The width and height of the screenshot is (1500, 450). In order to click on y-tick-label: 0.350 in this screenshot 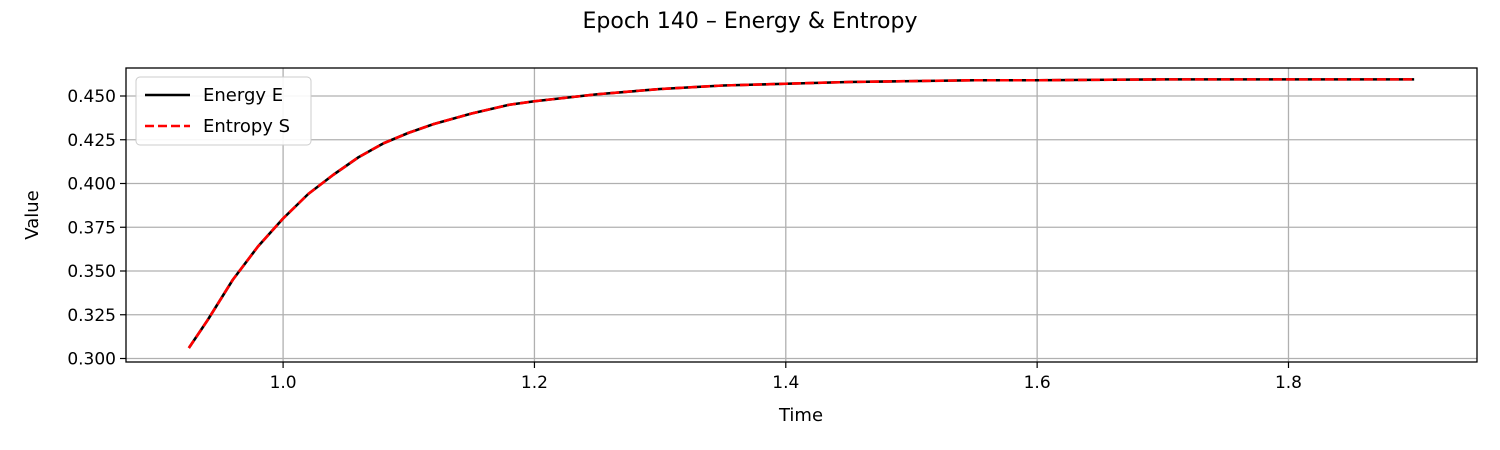, I will do `click(91, 272)`.